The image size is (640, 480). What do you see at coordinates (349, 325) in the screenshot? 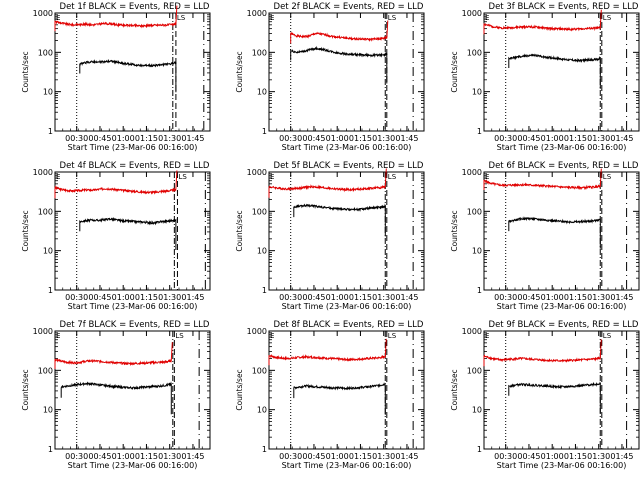
I see `panel-title: Det 8f BLACK = Events, RED = LLD` at bounding box center [349, 325].